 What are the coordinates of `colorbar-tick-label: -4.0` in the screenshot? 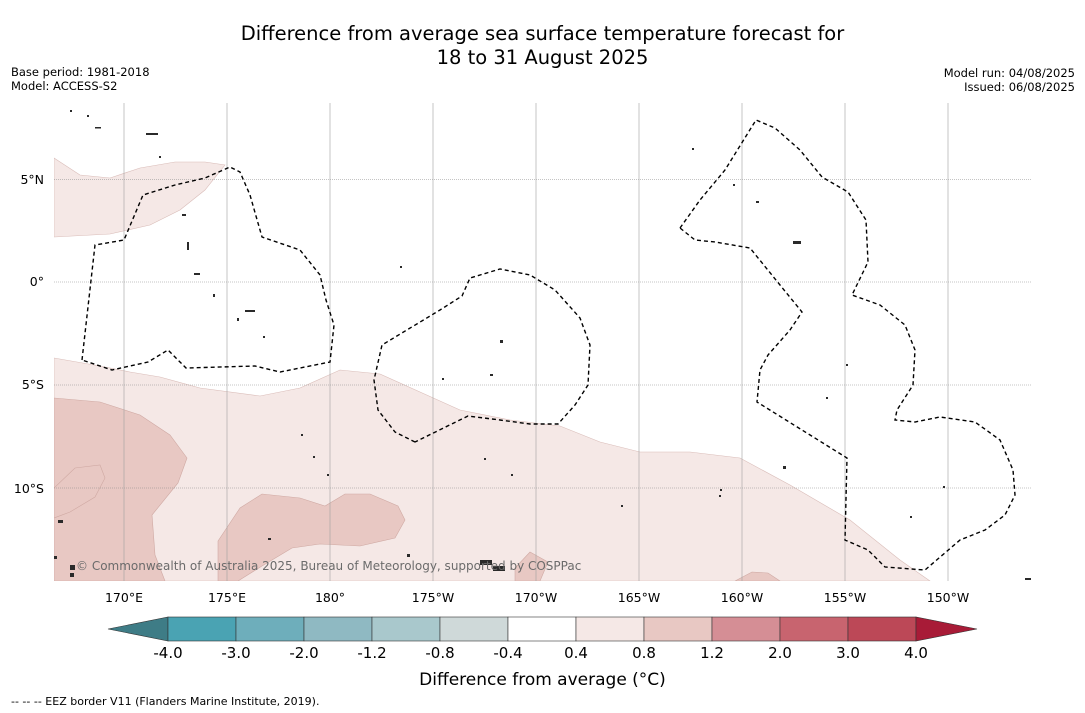 It's located at (167, 653).